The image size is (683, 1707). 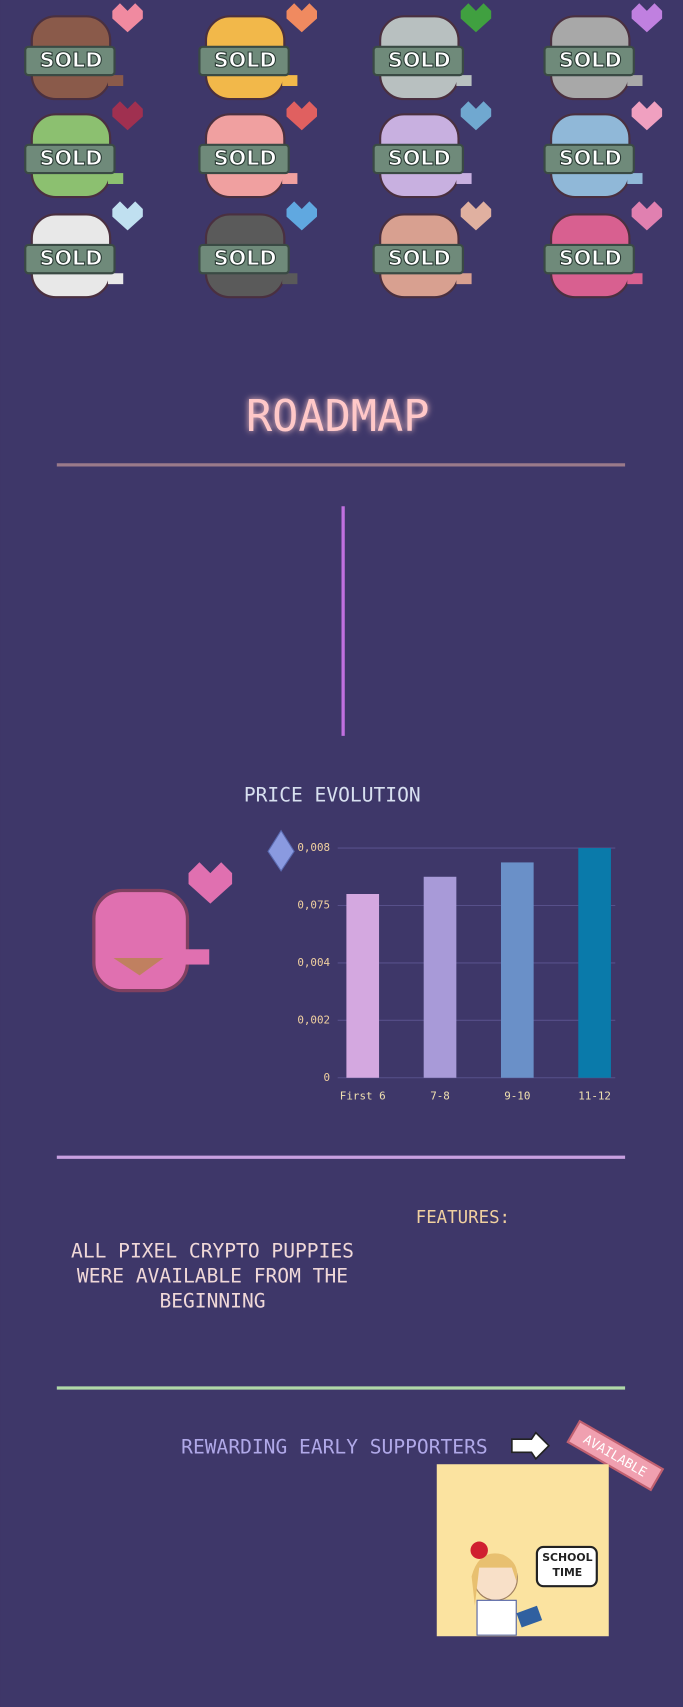 What do you see at coordinates (568, 1572) in the screenshot?
I see `bubble-text: TIME` at bounding box center [568, 1572].